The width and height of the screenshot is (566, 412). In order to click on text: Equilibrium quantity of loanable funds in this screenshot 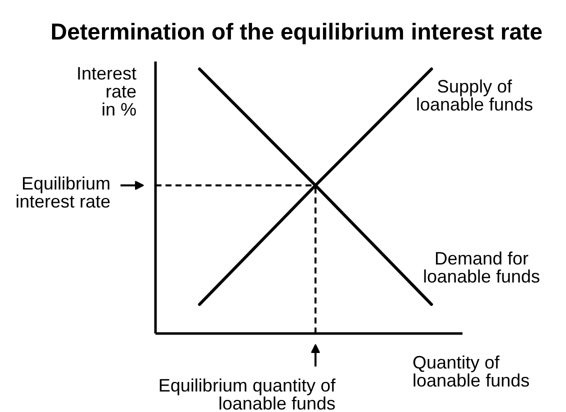, I will do `click(247, 394)`.